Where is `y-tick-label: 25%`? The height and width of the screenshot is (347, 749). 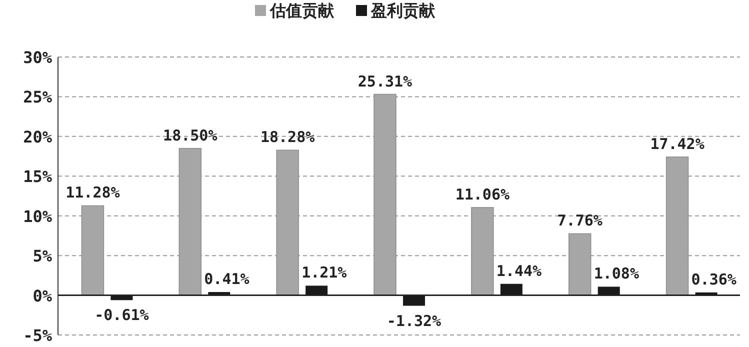
y-tick-label: 25% is located at coordinates (37, 97).